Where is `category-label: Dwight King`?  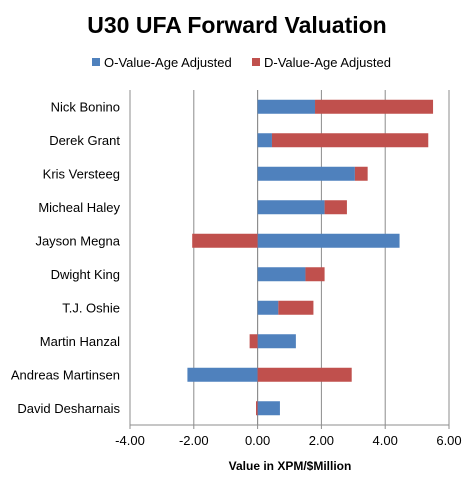 category-label: Dwight King is located at coordinates (85, 274).